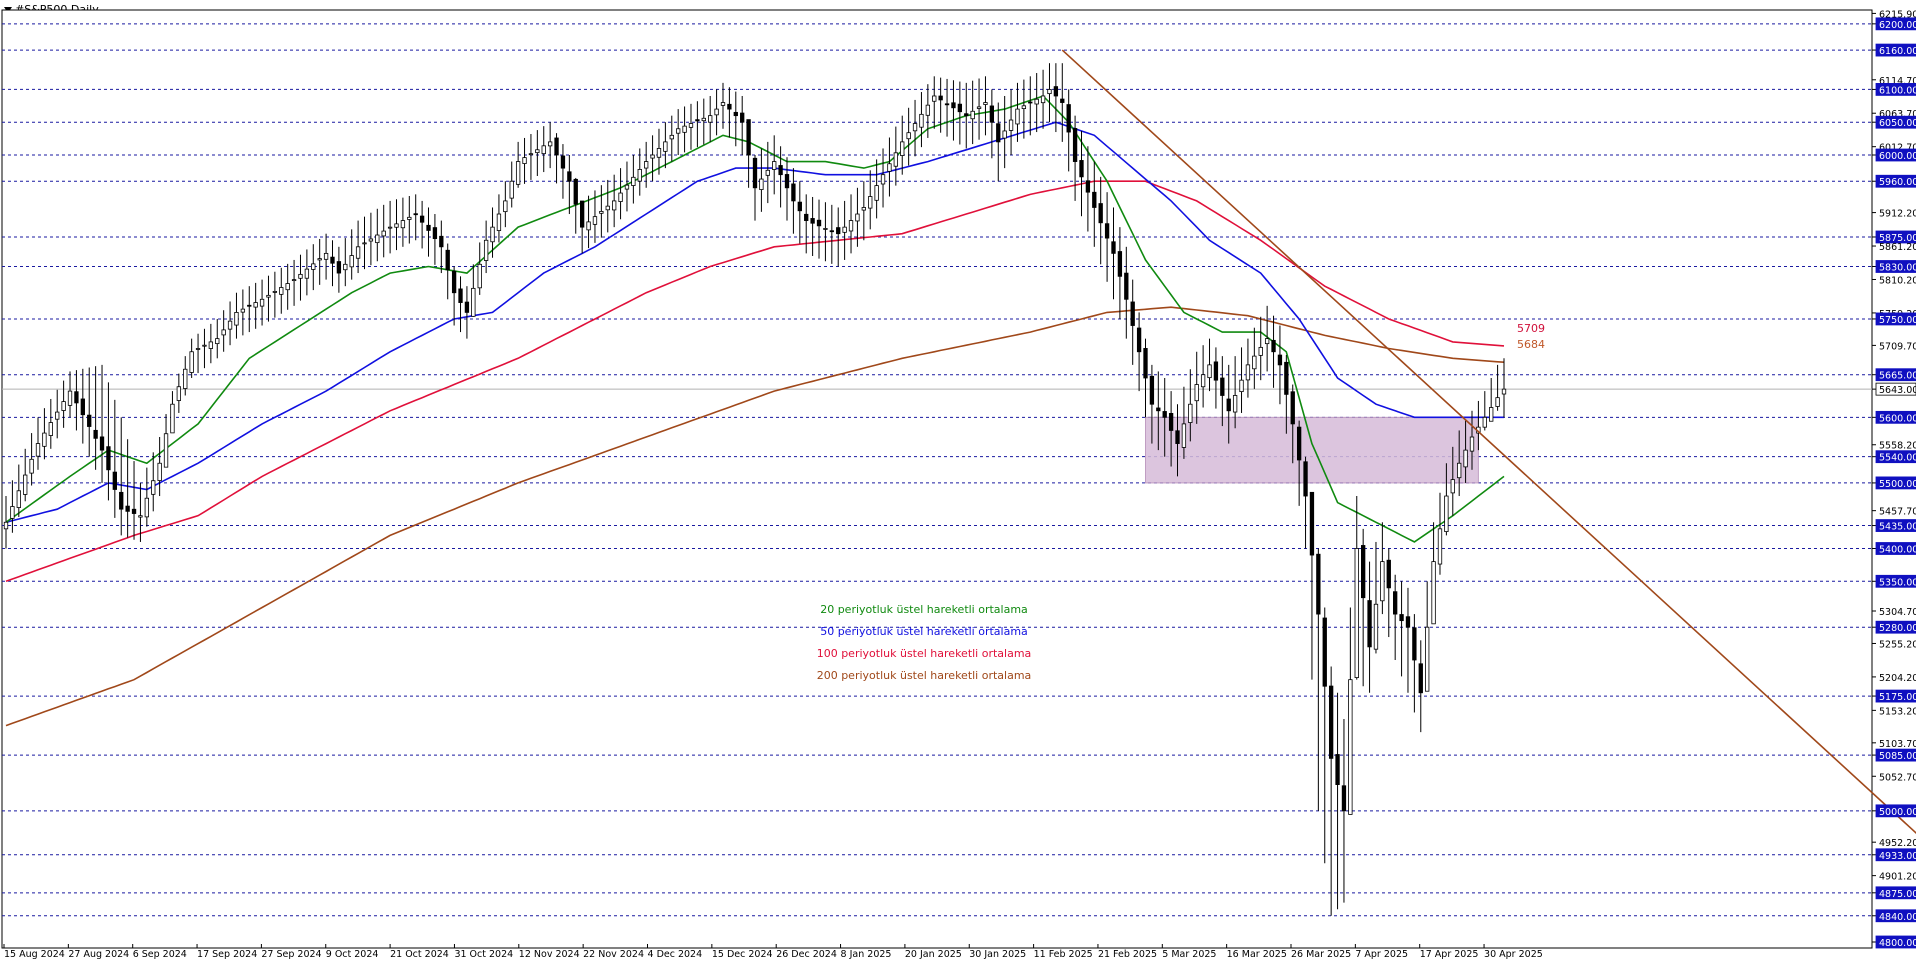 This screenshot has width=1916, height=963. What do you see at coordinates (1897, 214) in the screenshot?
I see `price-axis-label: 5912.20` at bounding box center [1897, 214].